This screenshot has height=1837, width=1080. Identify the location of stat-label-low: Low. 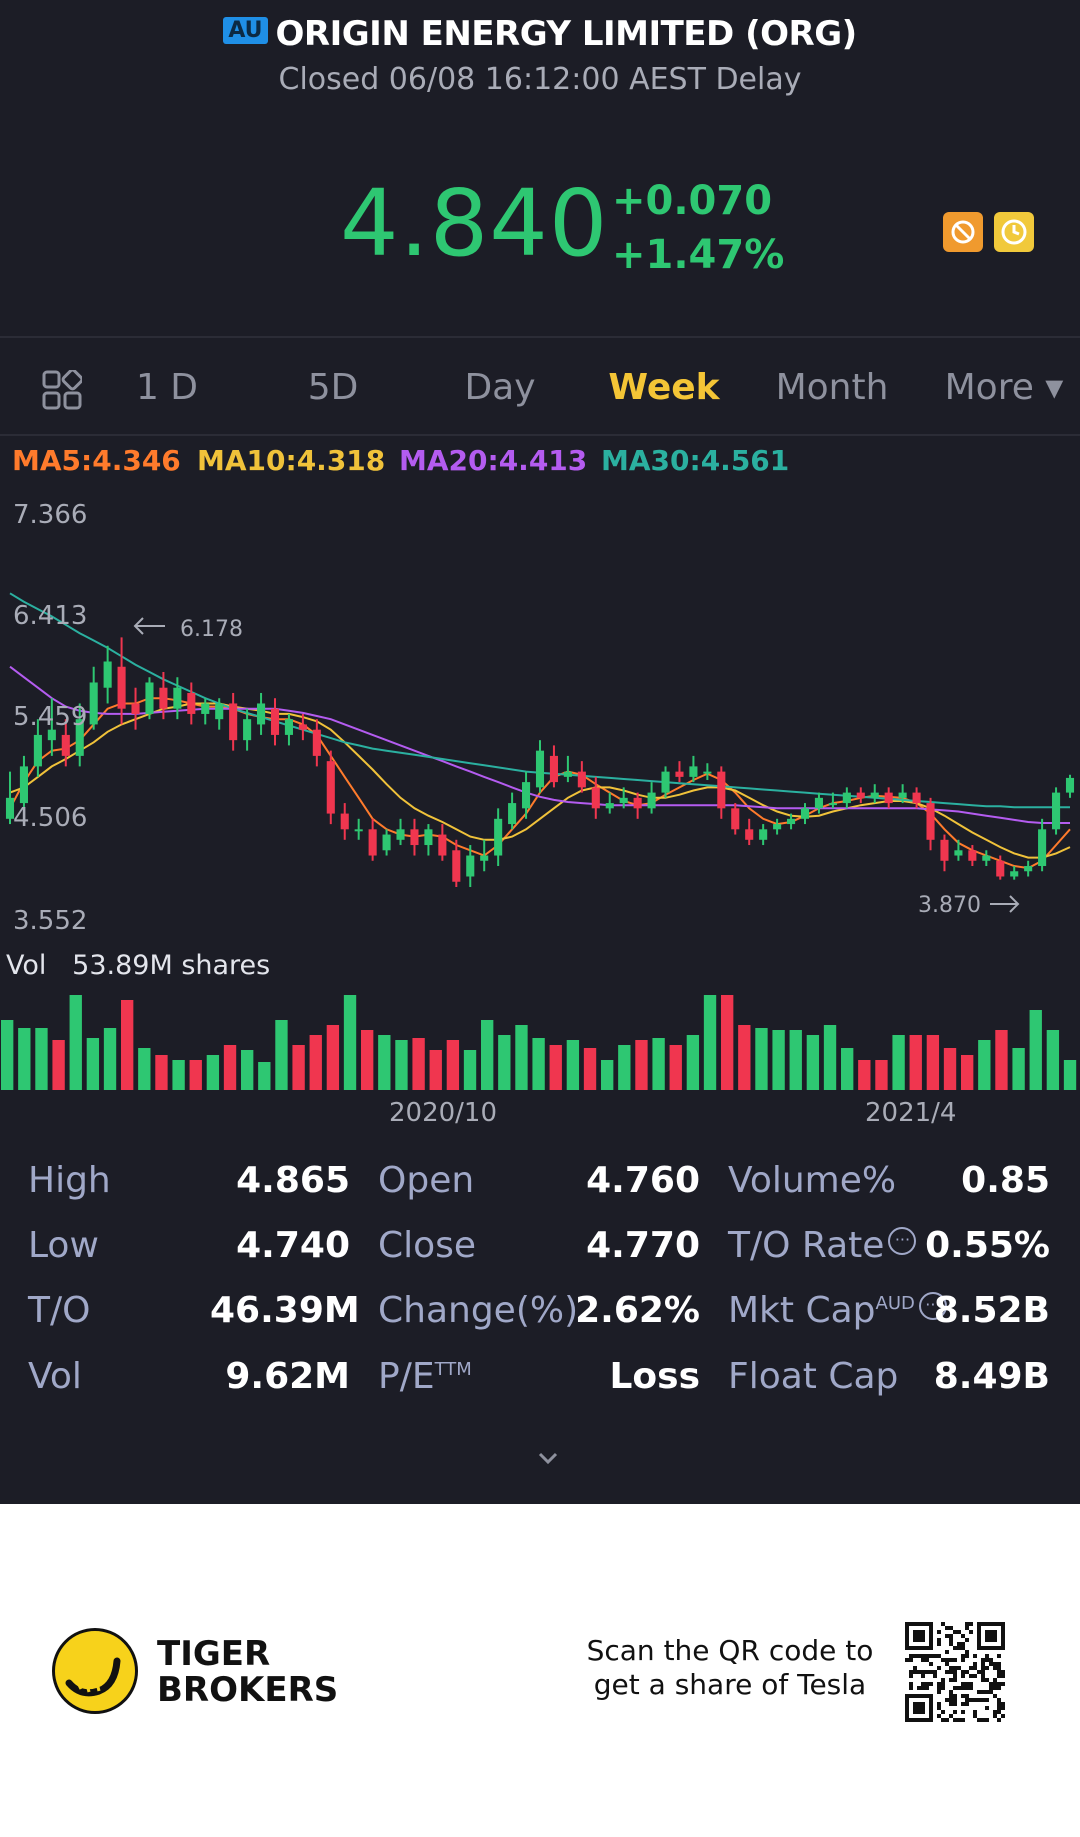
(63, 1245).